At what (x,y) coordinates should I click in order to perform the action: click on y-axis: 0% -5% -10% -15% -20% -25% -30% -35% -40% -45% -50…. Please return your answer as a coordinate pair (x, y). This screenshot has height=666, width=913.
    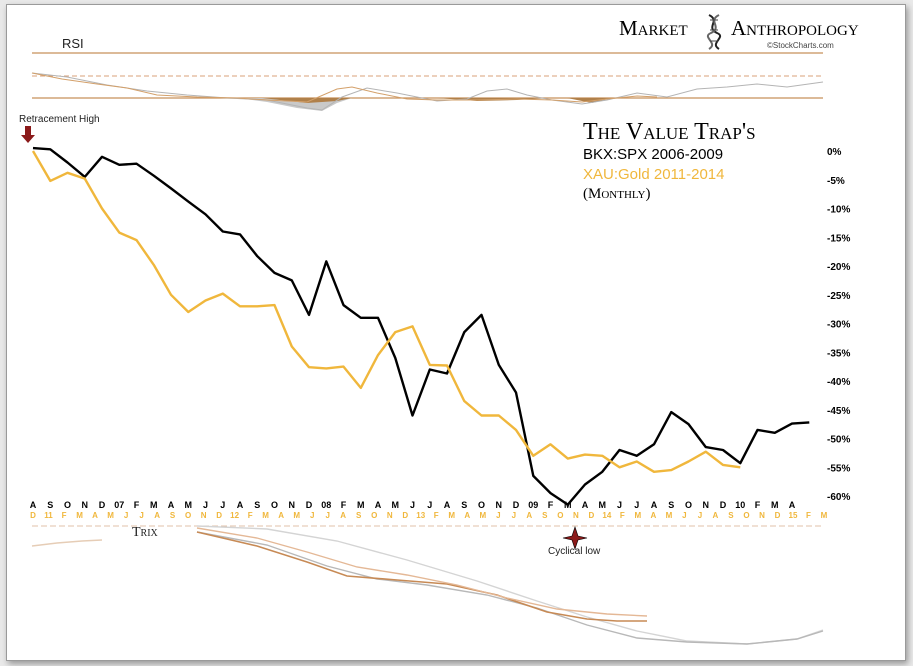
    Looking at the image, I should click on (838, 325).